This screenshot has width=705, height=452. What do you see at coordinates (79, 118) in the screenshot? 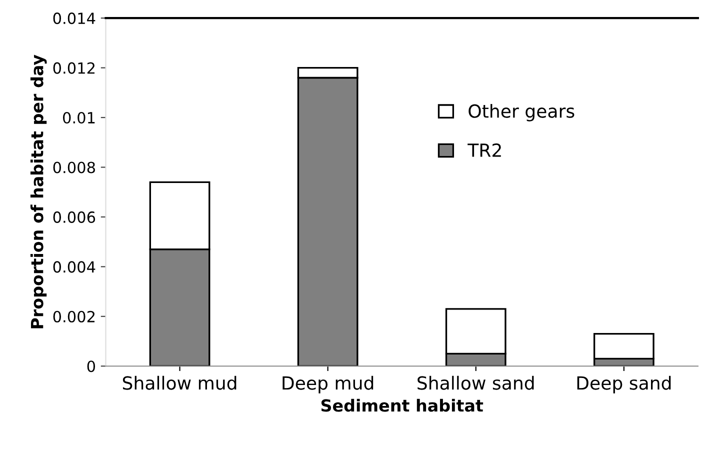
I see `y-tick-label: 0.01` at bounding box center [79, 118].